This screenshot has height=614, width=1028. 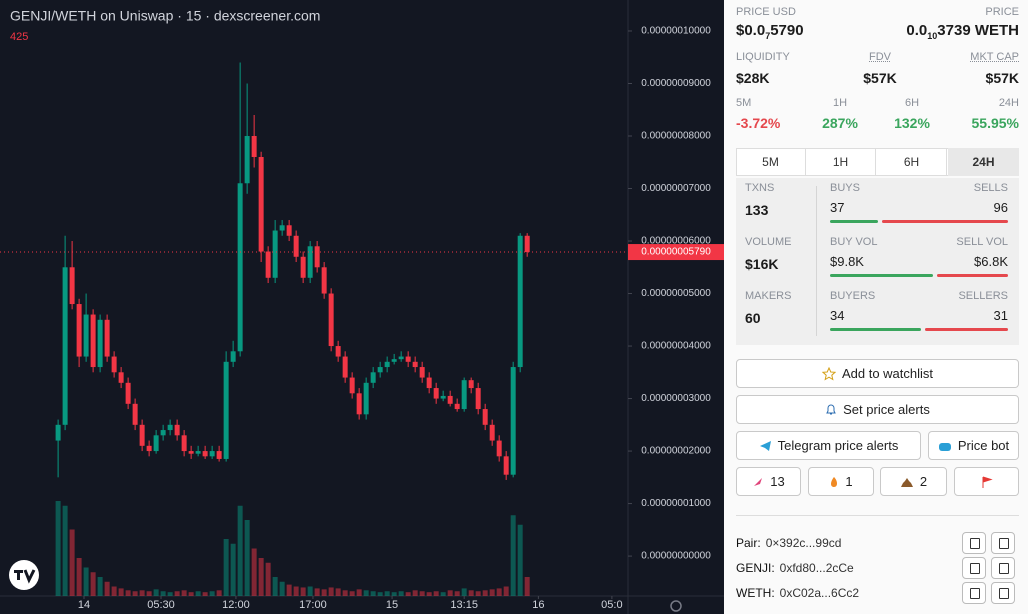 I want to click on x-tick-label: 05:0, so click(x=611, y=605).